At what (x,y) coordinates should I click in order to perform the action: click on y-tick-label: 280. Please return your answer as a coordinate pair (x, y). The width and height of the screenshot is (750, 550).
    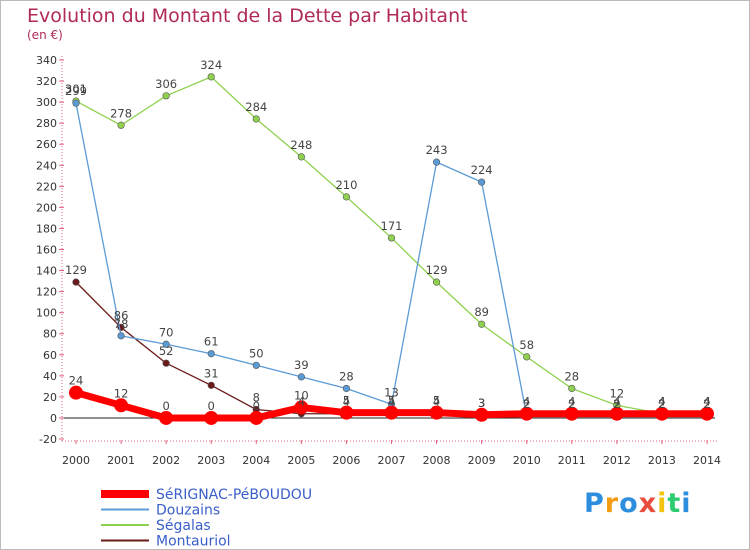
    Looking at the image, I should click on (46, 123).